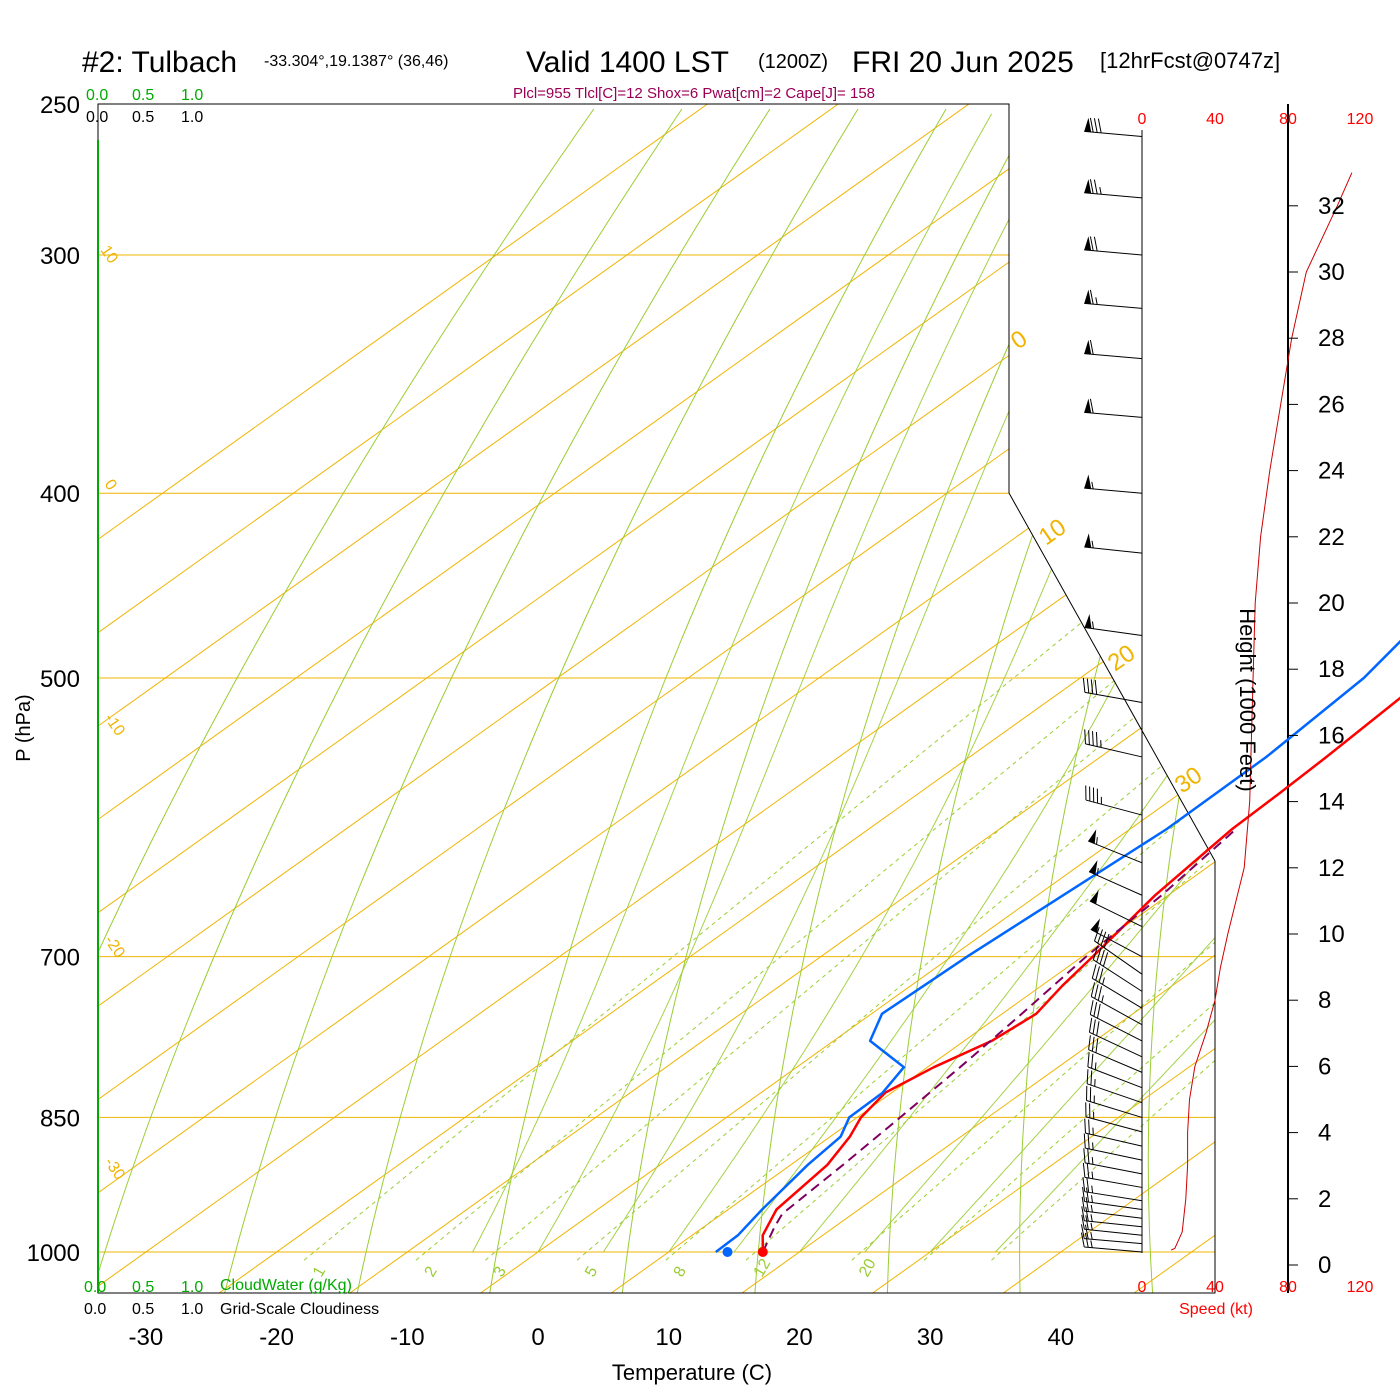  I want to click on mixing-ratio-line, so click(1033, 876).